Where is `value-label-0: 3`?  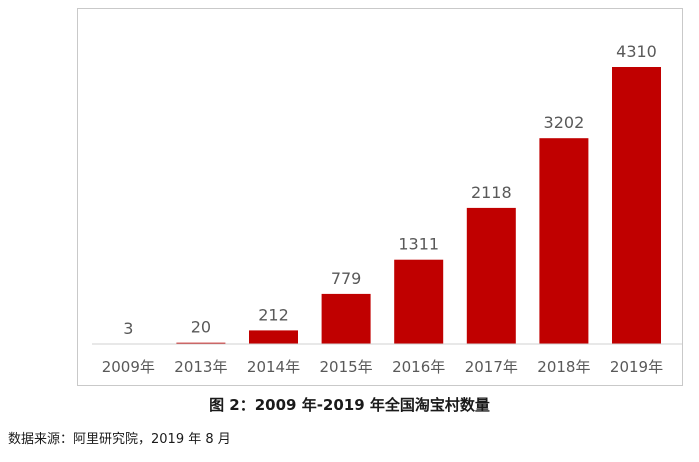
value-label-0: 3 is located at coordinates (128, 328).